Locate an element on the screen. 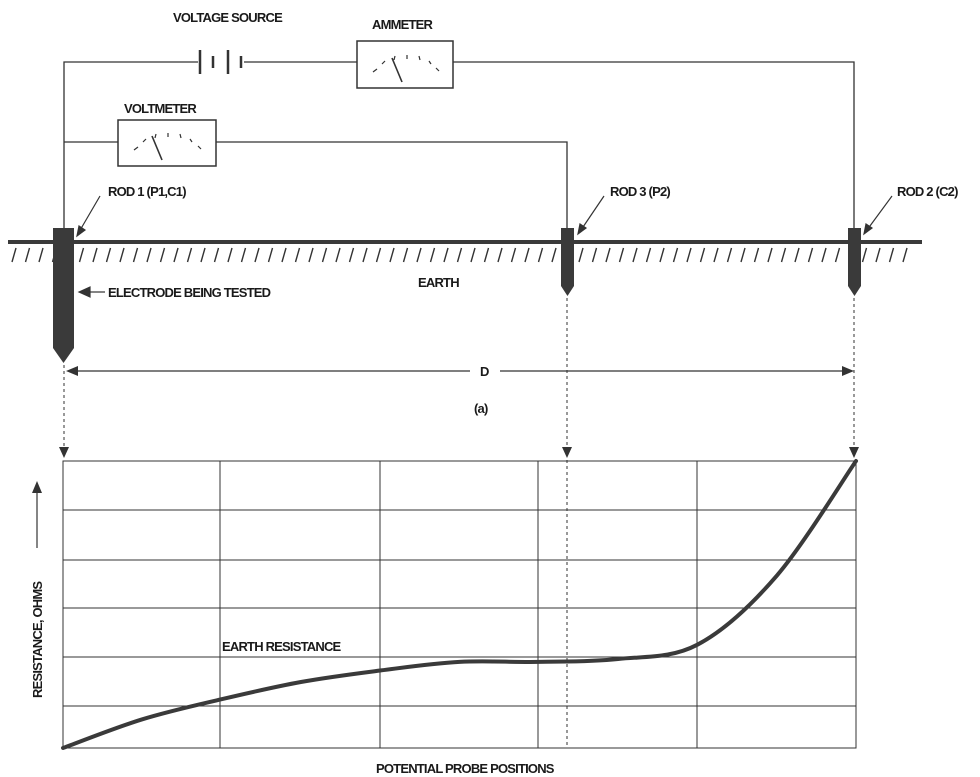 The width and height of the screenshot is (980, 777). curve-label: EARTH RESISTANCE is located at coordinates (282, 646).